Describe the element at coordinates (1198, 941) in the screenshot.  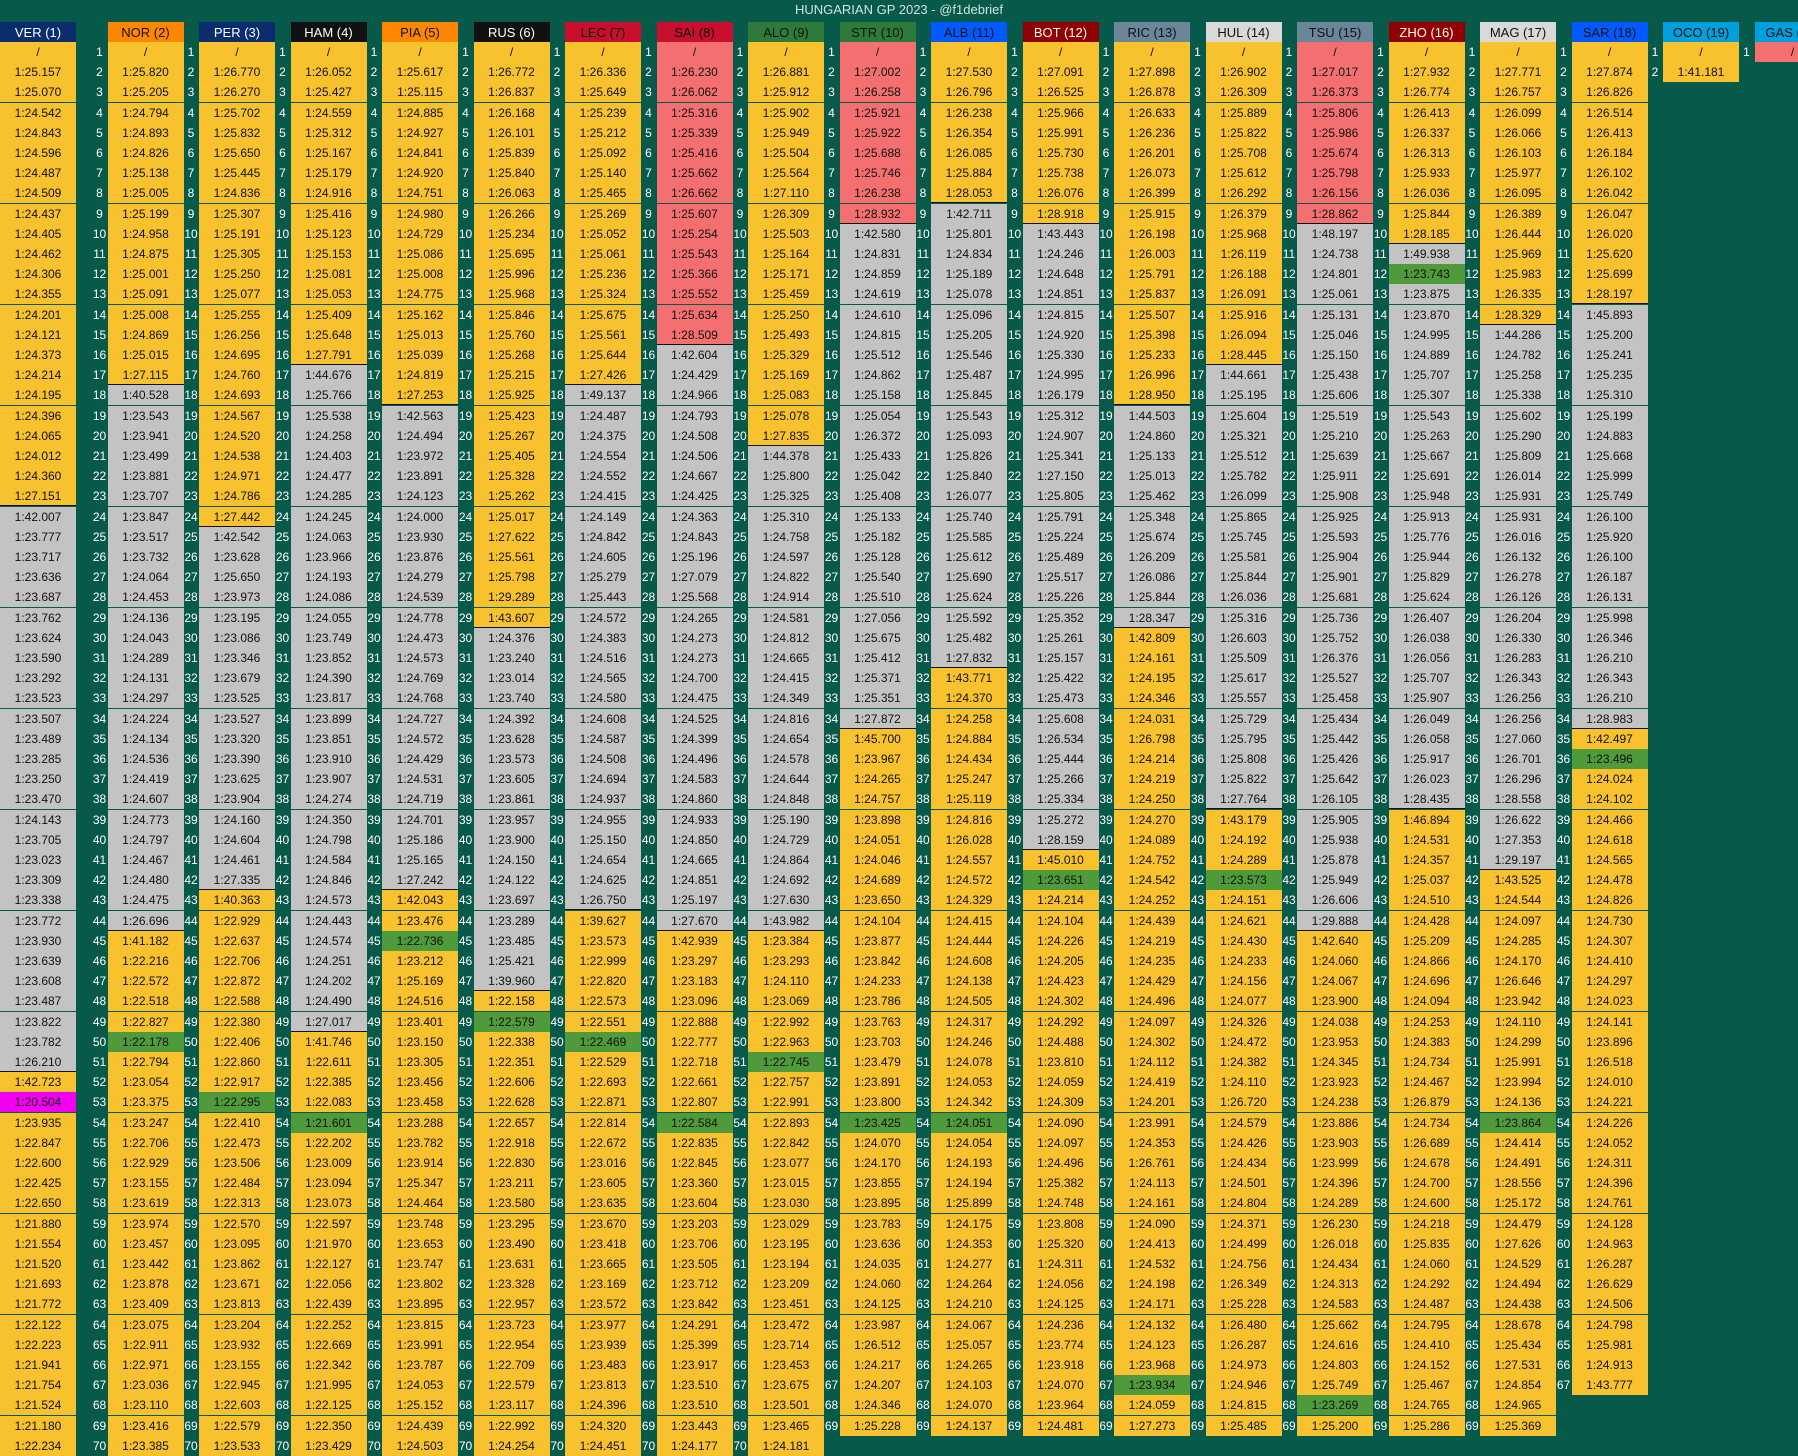
I see `lap-number: 45` at that location.